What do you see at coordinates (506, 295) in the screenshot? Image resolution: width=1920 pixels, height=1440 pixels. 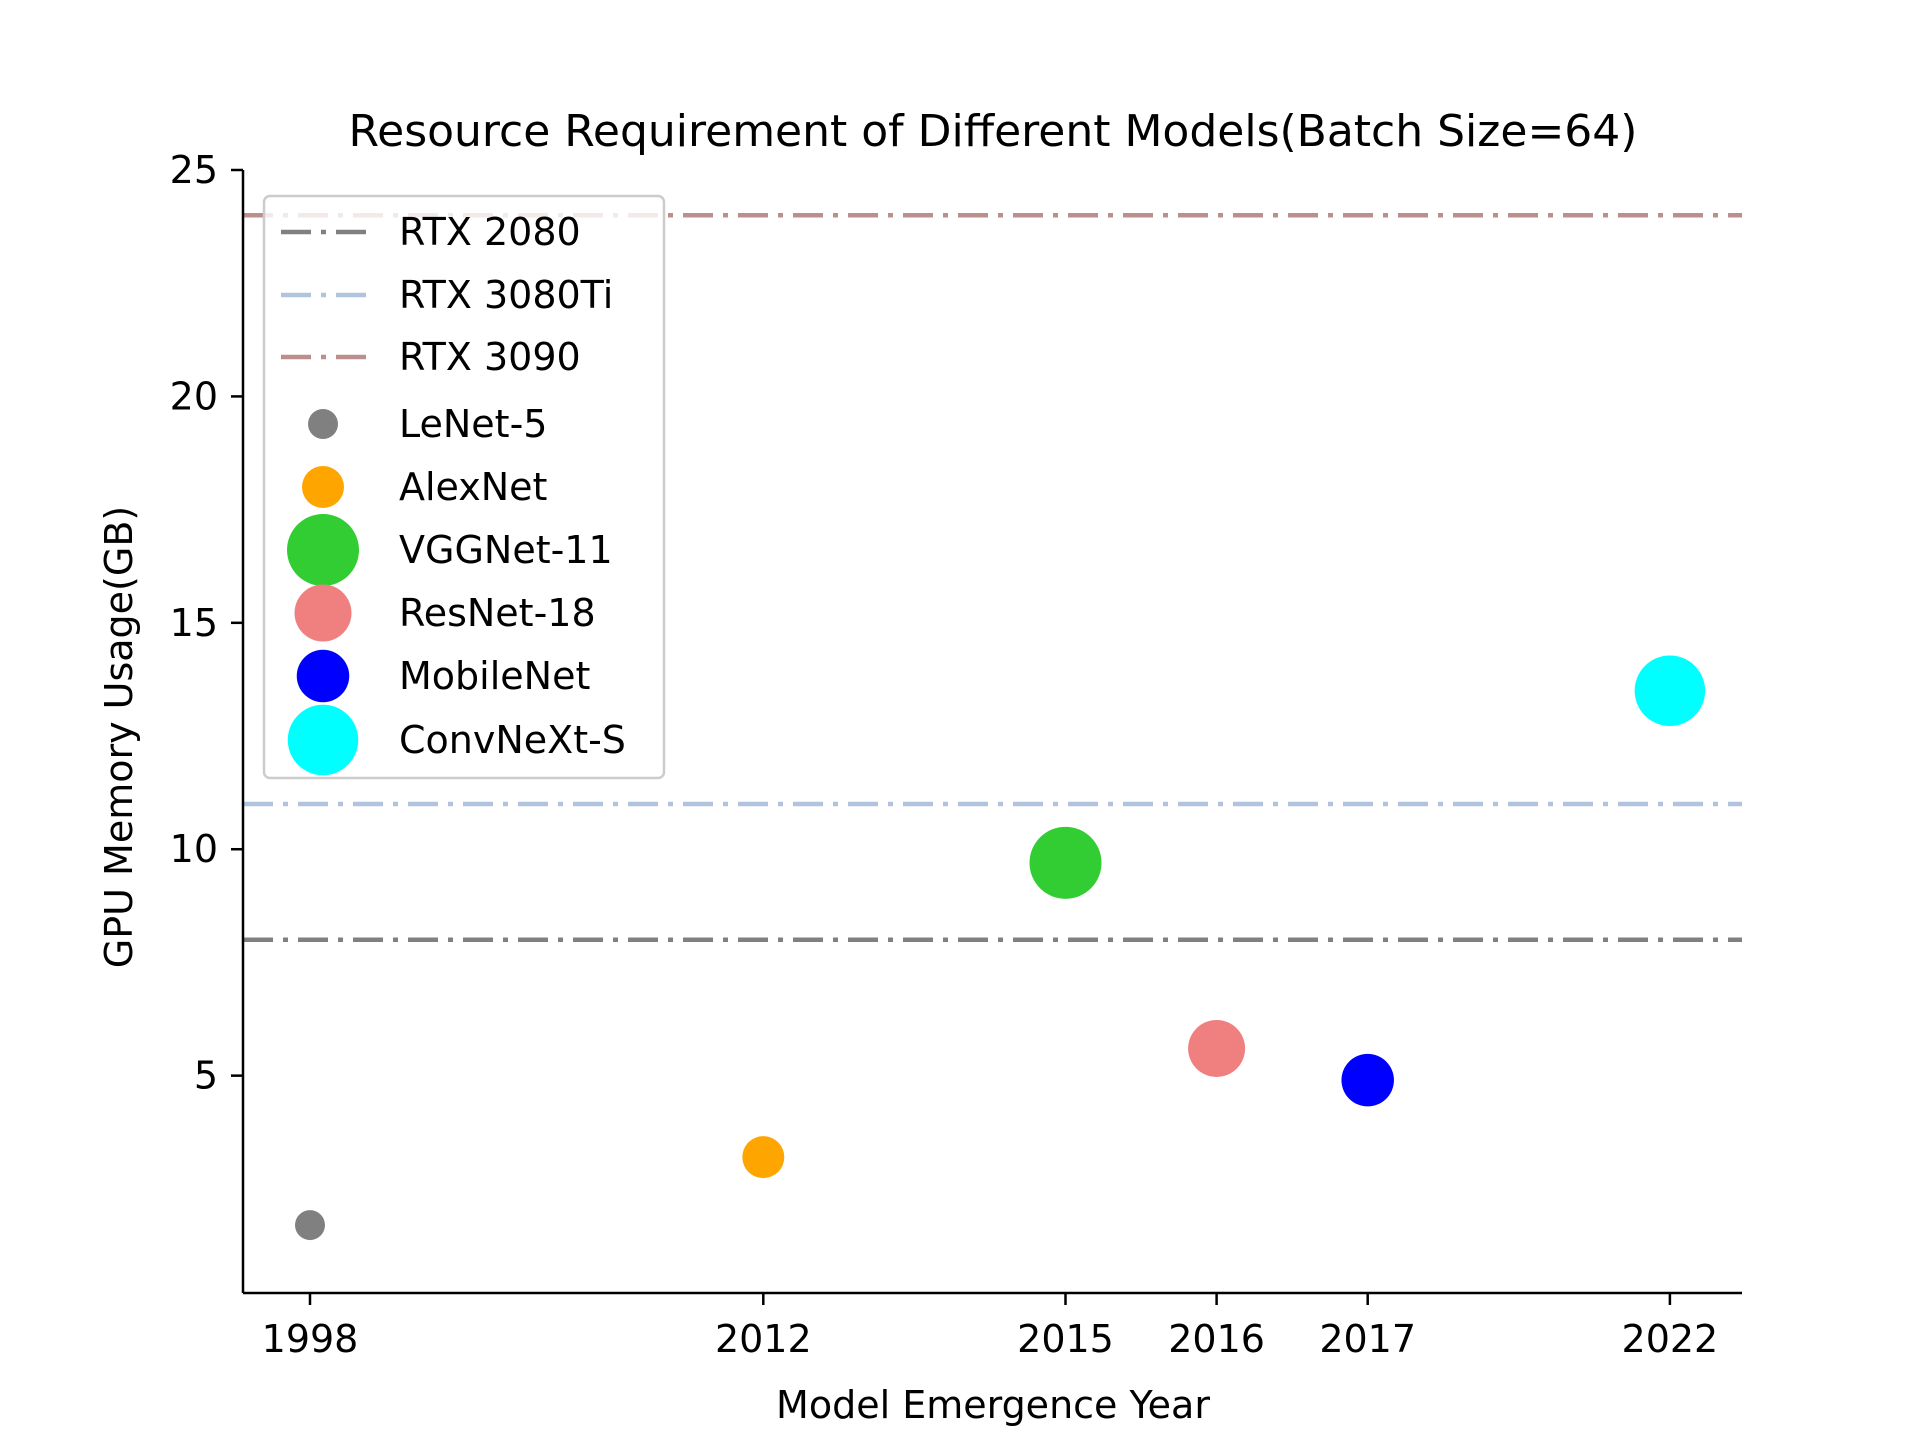 I see `legend-label-rtx-3080ti: RTX 3080Ti` at bounding box center [506, 295].